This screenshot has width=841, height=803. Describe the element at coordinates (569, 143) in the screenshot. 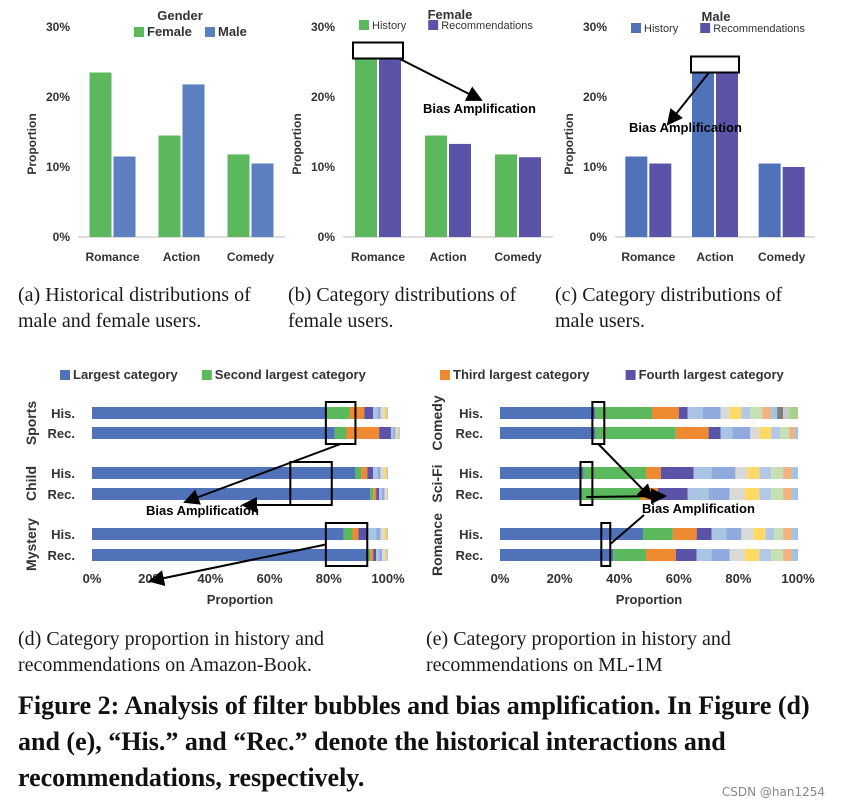

I see `y-axis-label: Proportion` at that location.